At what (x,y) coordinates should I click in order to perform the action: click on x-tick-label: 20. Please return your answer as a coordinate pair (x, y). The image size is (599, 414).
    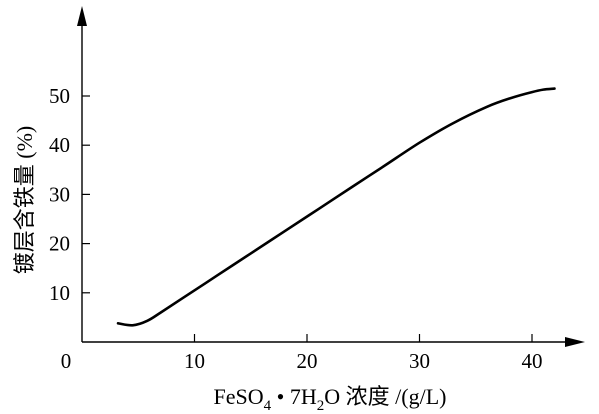
    Looking at the image, I should click on (307, 361).